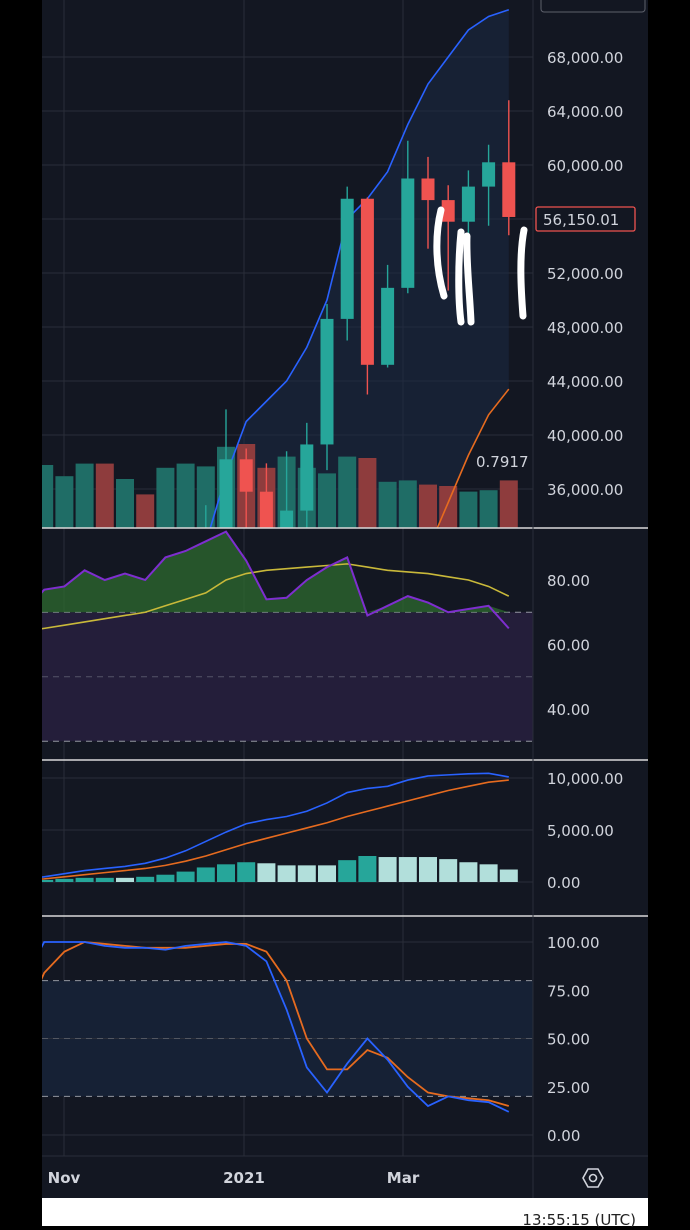 The image size is (690, 1230). I want to click on macd-signal-line, so click(275, 829).